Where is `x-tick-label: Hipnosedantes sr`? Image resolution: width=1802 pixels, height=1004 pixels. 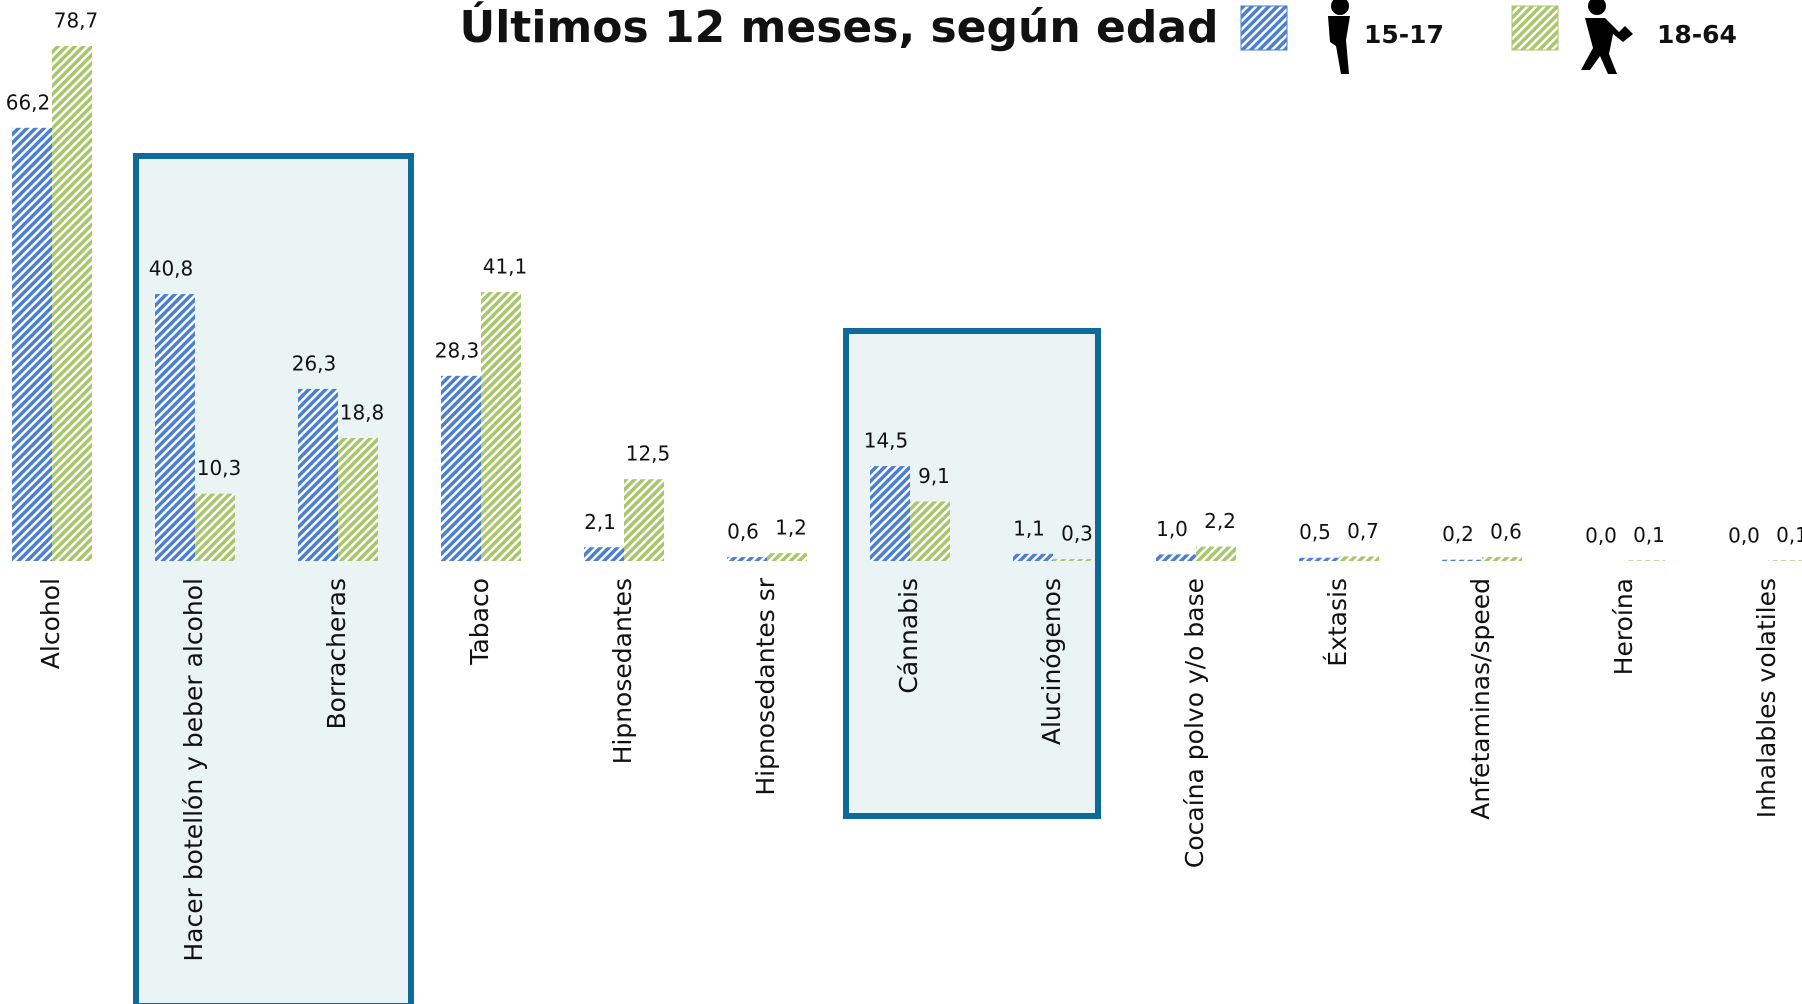
x-tick-label: Hipnosedantes sr is located at coordinates (765, 686).